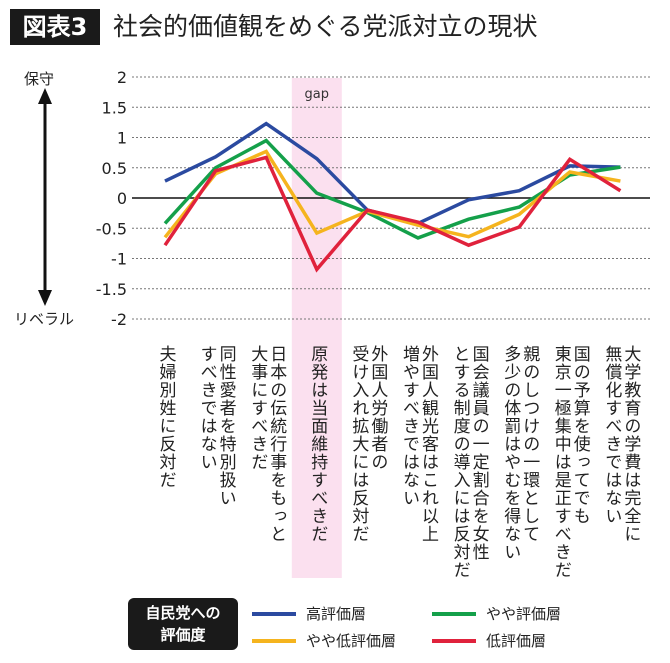 This screenshot has height=663, width=670. I want to click on legend-item: やや低評価層, so click(324, 640).